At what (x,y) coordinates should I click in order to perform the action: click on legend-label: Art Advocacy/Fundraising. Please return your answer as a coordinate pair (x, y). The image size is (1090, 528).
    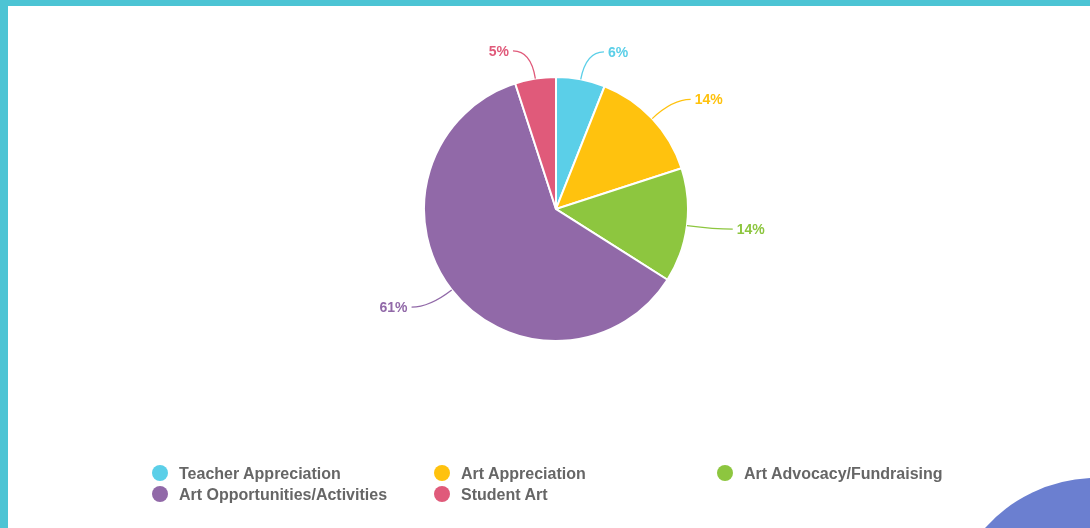
    Looking at the image, I should click on (843, 473).